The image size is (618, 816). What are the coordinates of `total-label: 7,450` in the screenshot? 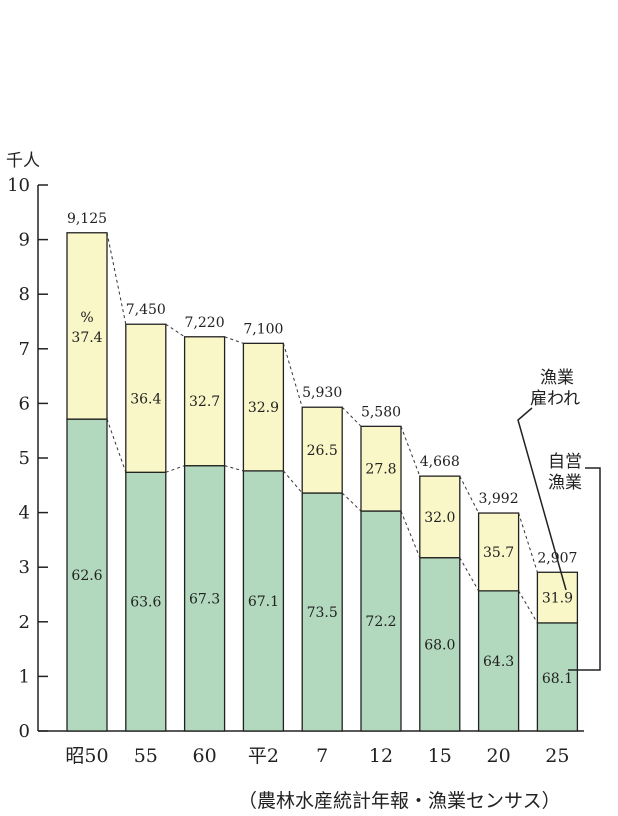 It's located at (146, 310).